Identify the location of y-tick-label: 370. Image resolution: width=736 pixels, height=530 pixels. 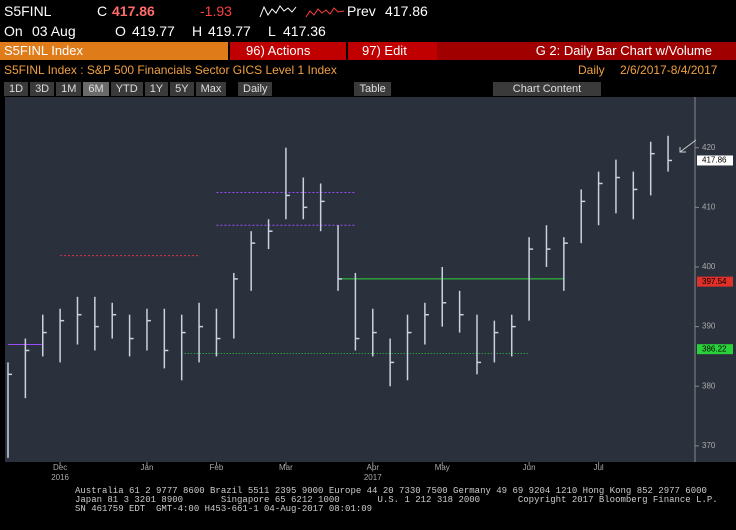
(709, 445).